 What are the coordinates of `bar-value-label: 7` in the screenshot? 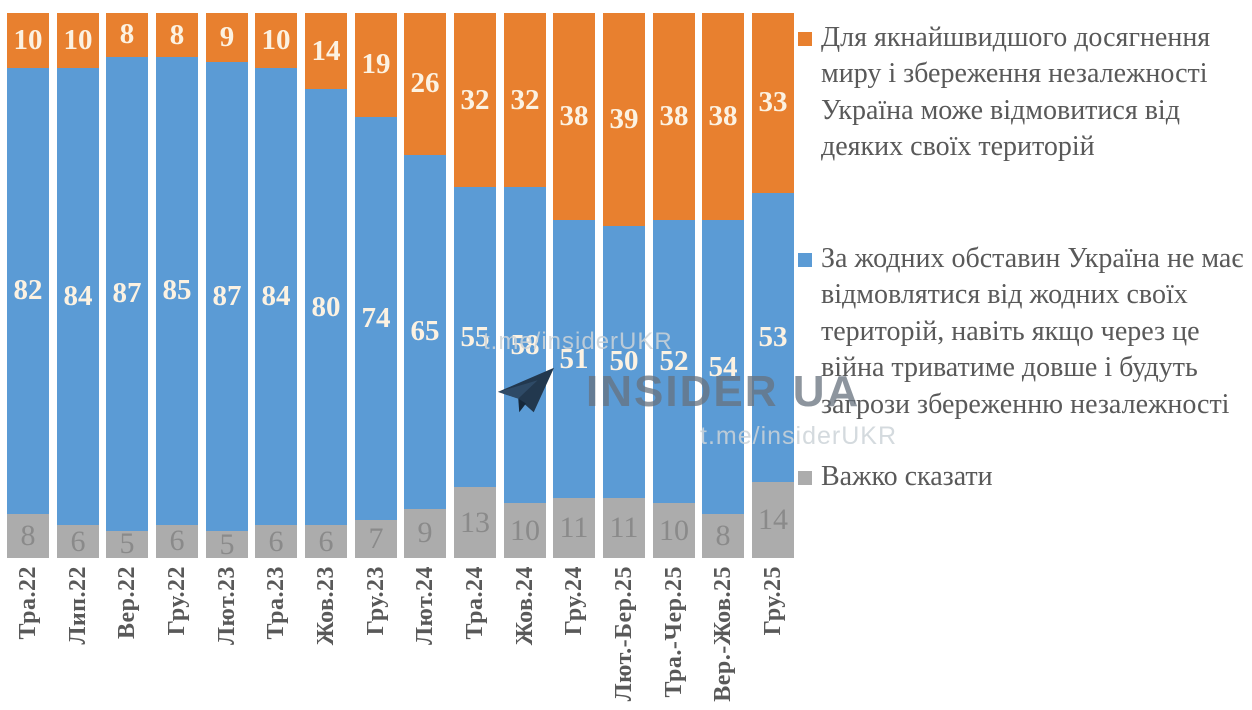 It's located at (376, 538).